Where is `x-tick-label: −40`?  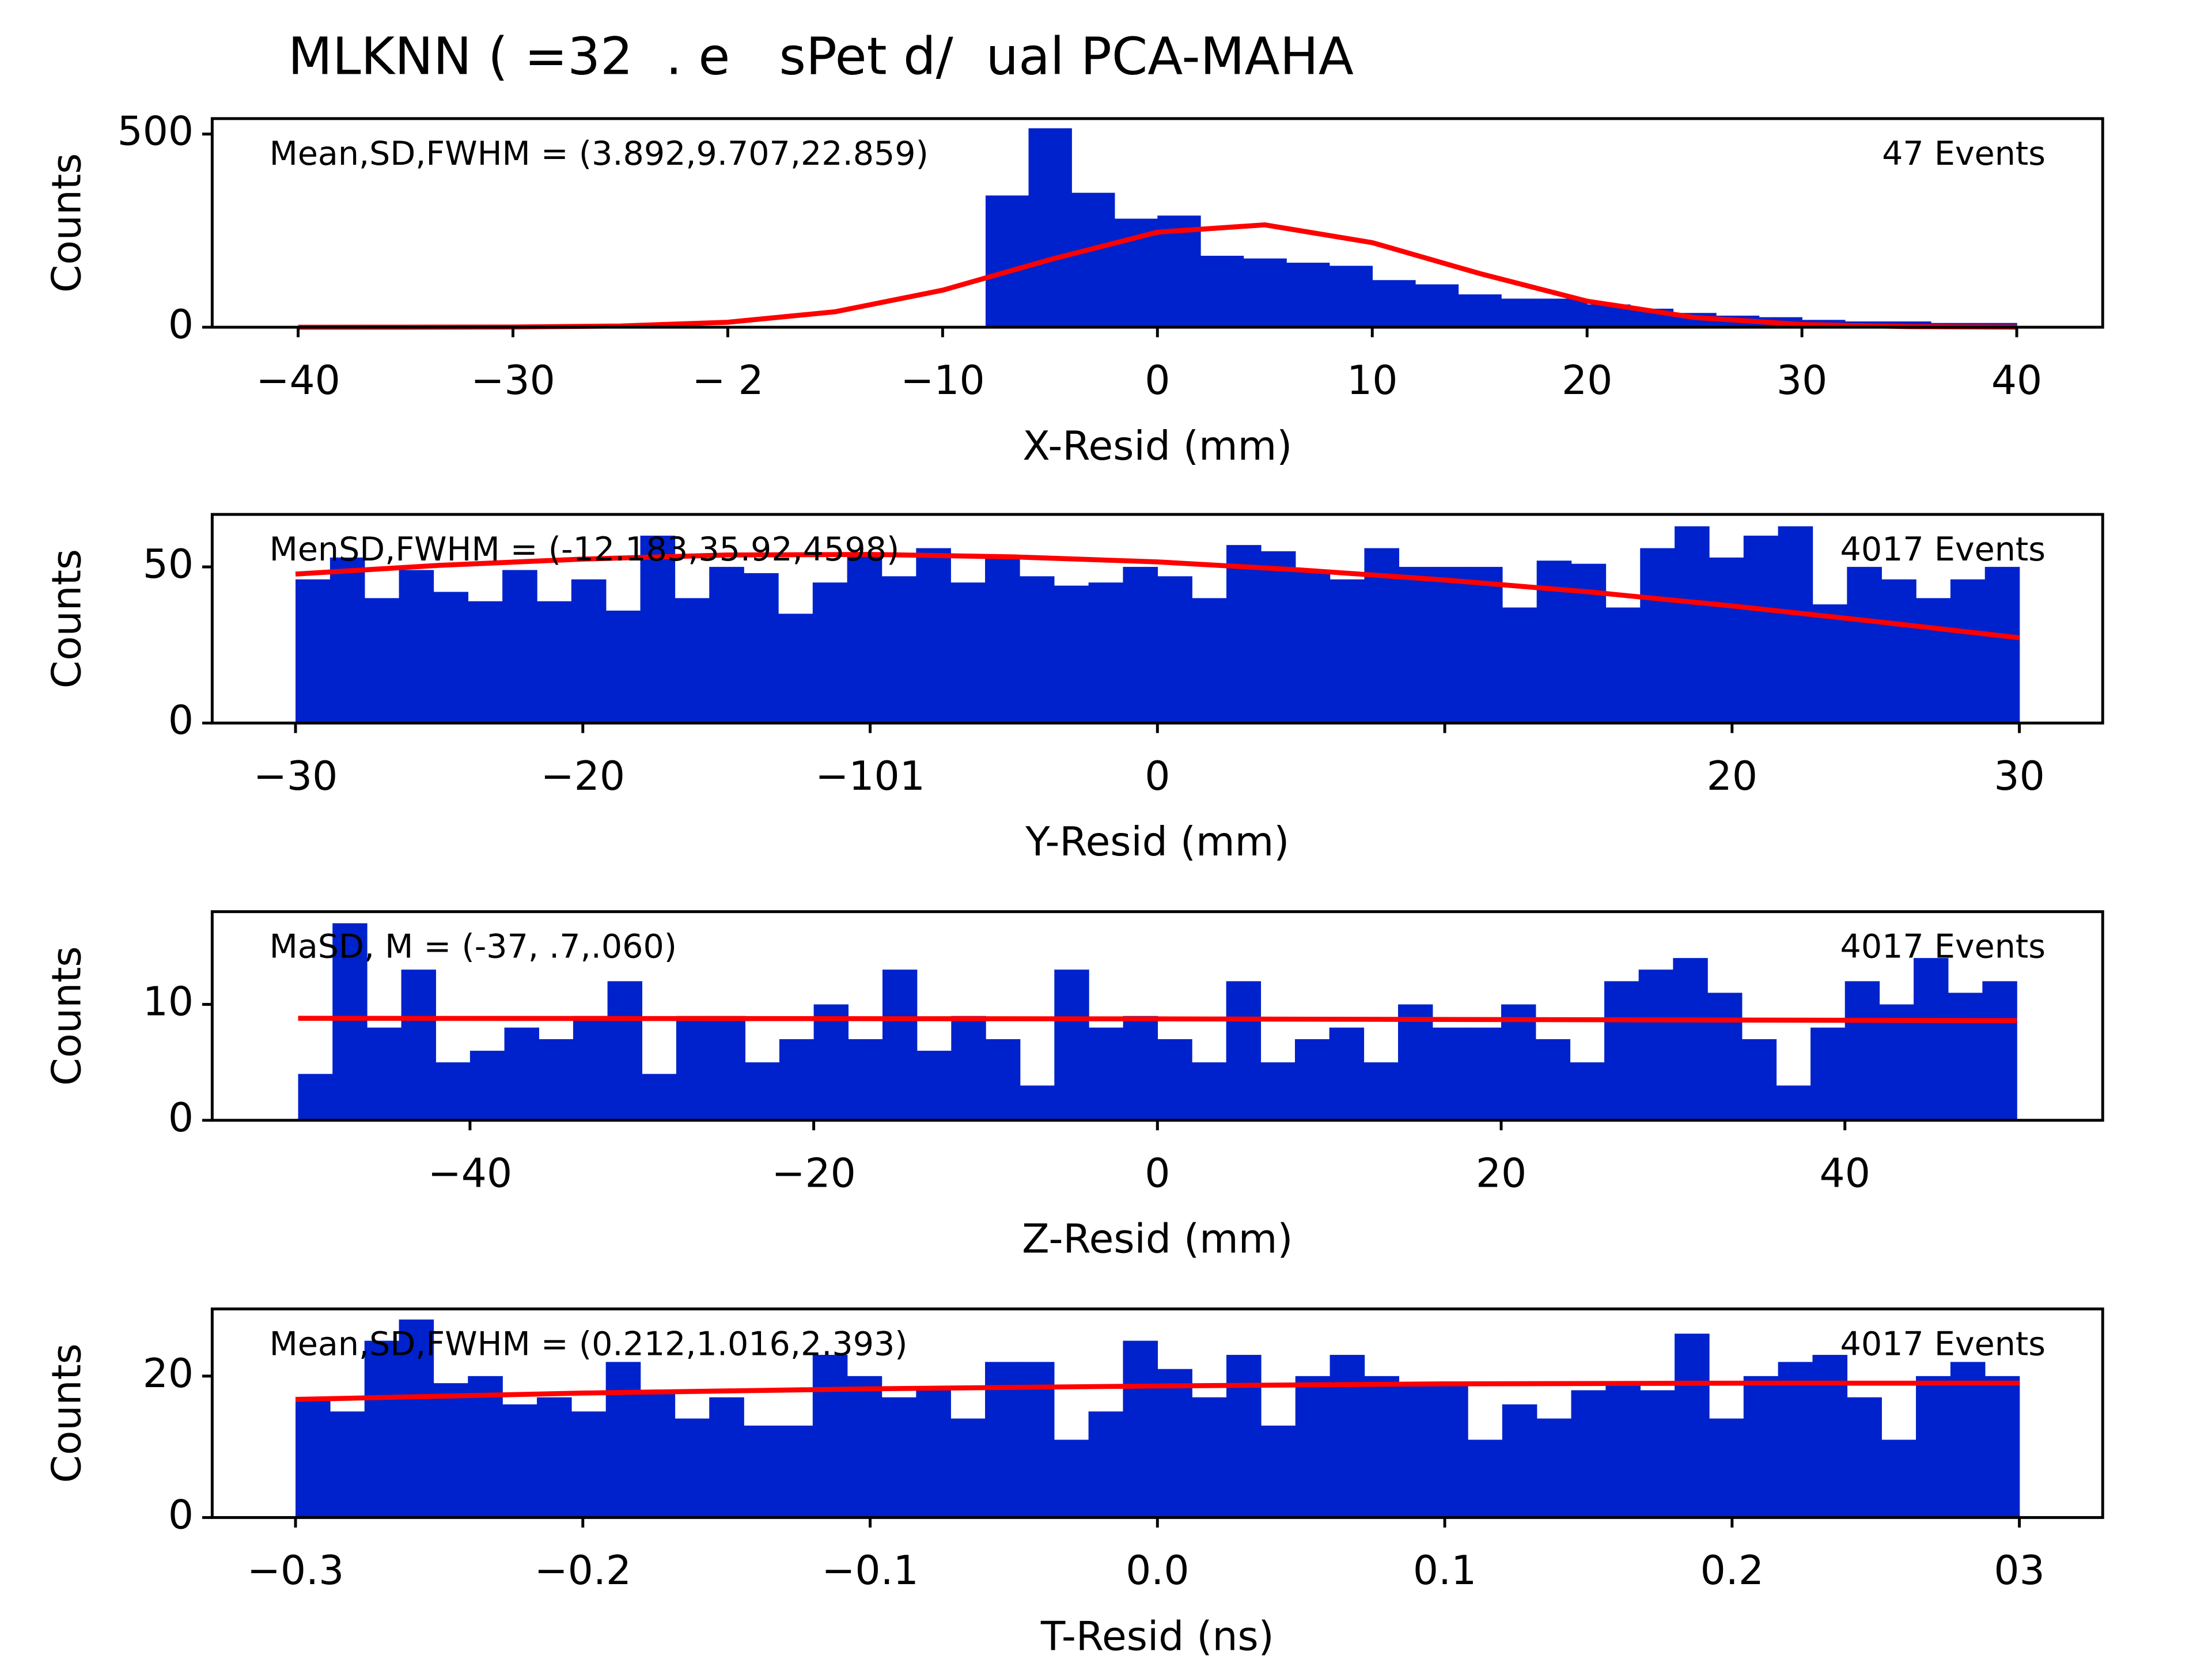 x-tick-label: −40 is located at coordinates (298, 381).